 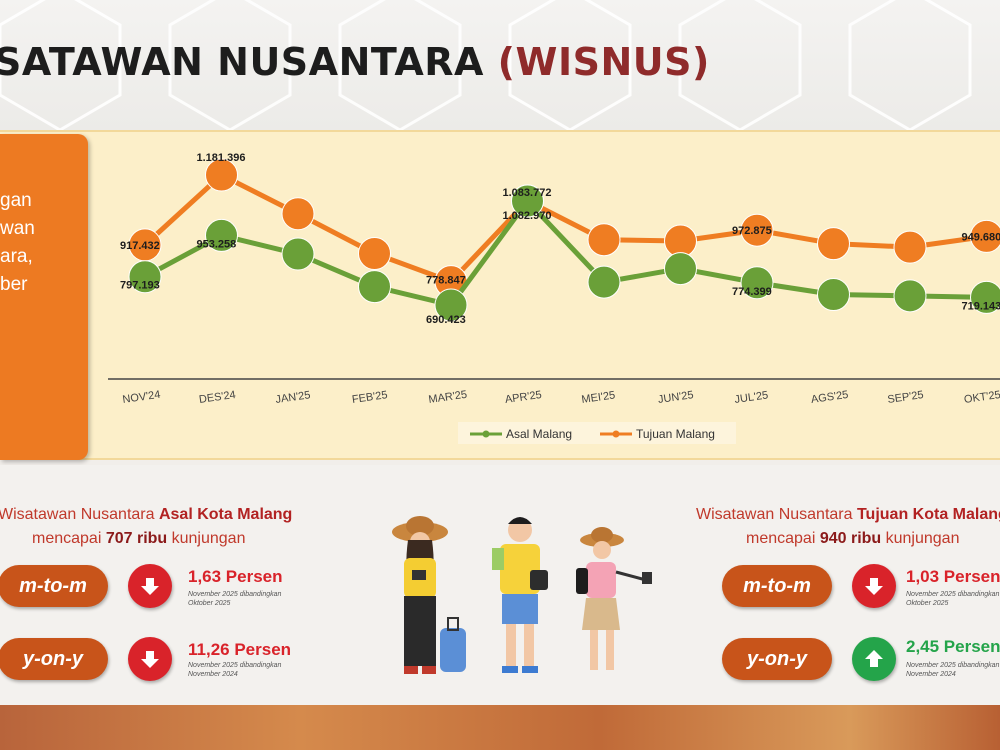 I want to click on left-mtm-note: November 2025 dibandingkan Oktober 2025, so click(x=234, y=599).